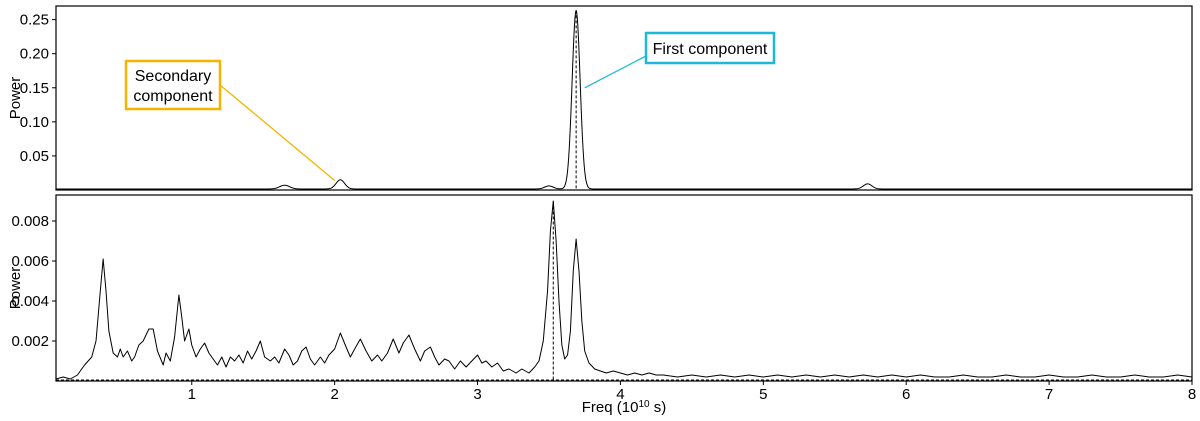 The image size is (1200, 421). What do you see at coordinates (30, 221) in the screenshot?
I see `y-tick-label: 0.008` at bounding box center [30, 221].